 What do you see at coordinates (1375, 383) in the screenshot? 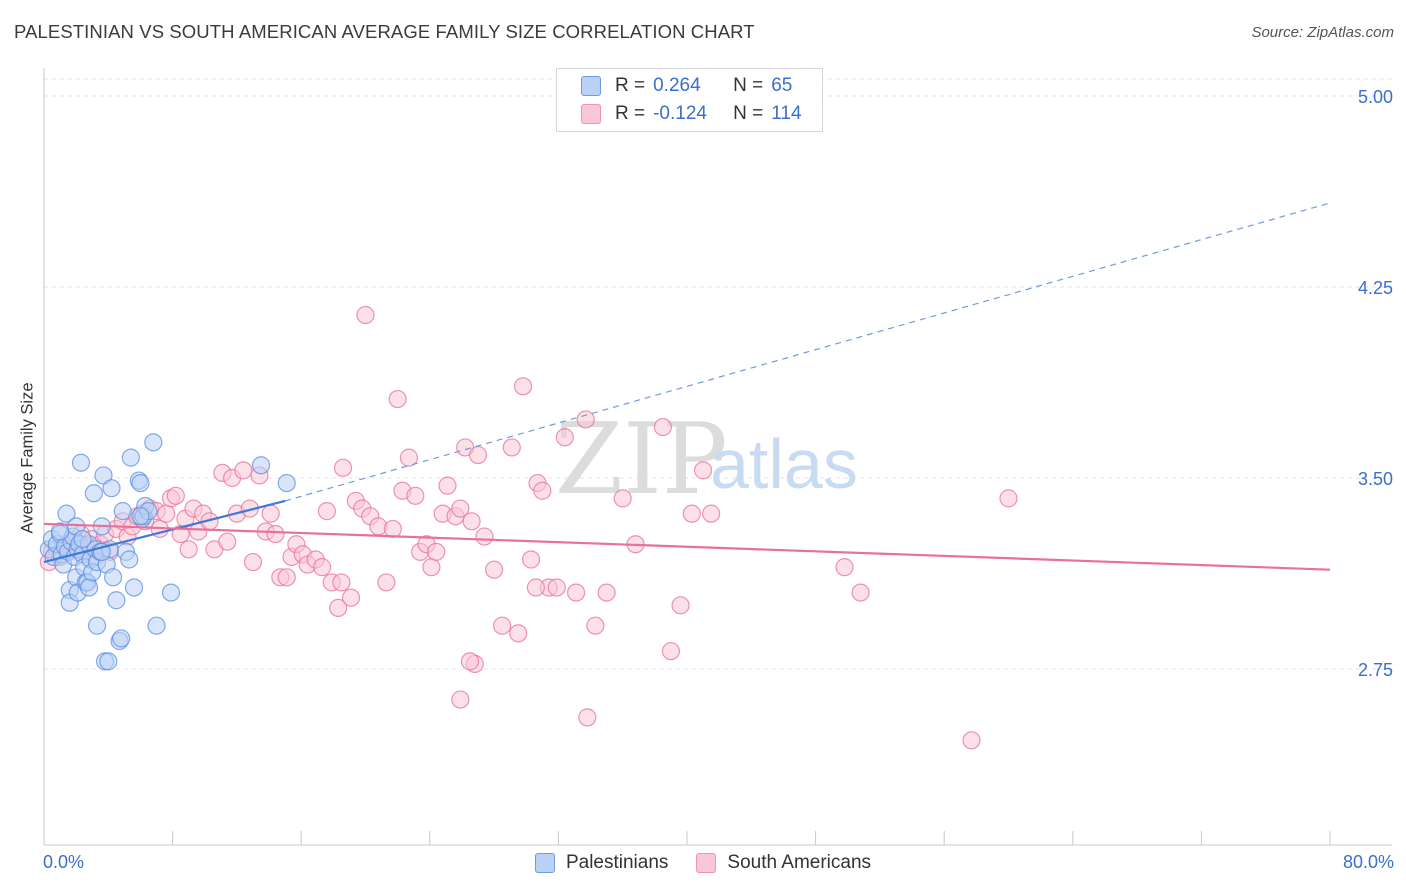
I see `y-tick-labels: 2.75 3.50 4.25 5.00` at bounding box center [1375, 383].